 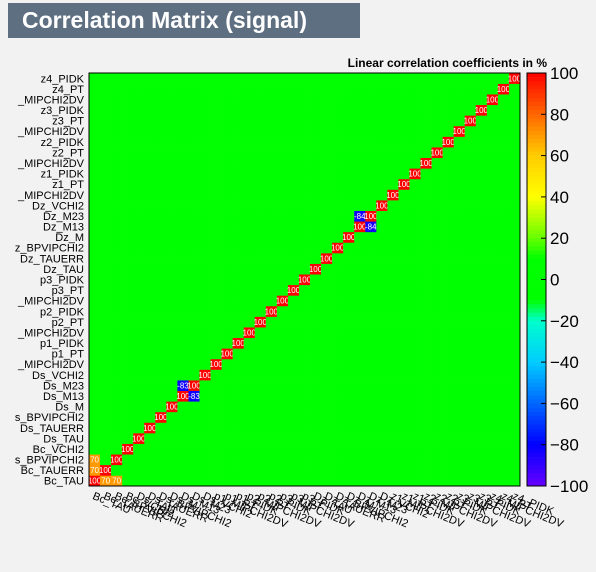 I want to click on y-tick-label: p3_PT, so click(x=68, y=291).